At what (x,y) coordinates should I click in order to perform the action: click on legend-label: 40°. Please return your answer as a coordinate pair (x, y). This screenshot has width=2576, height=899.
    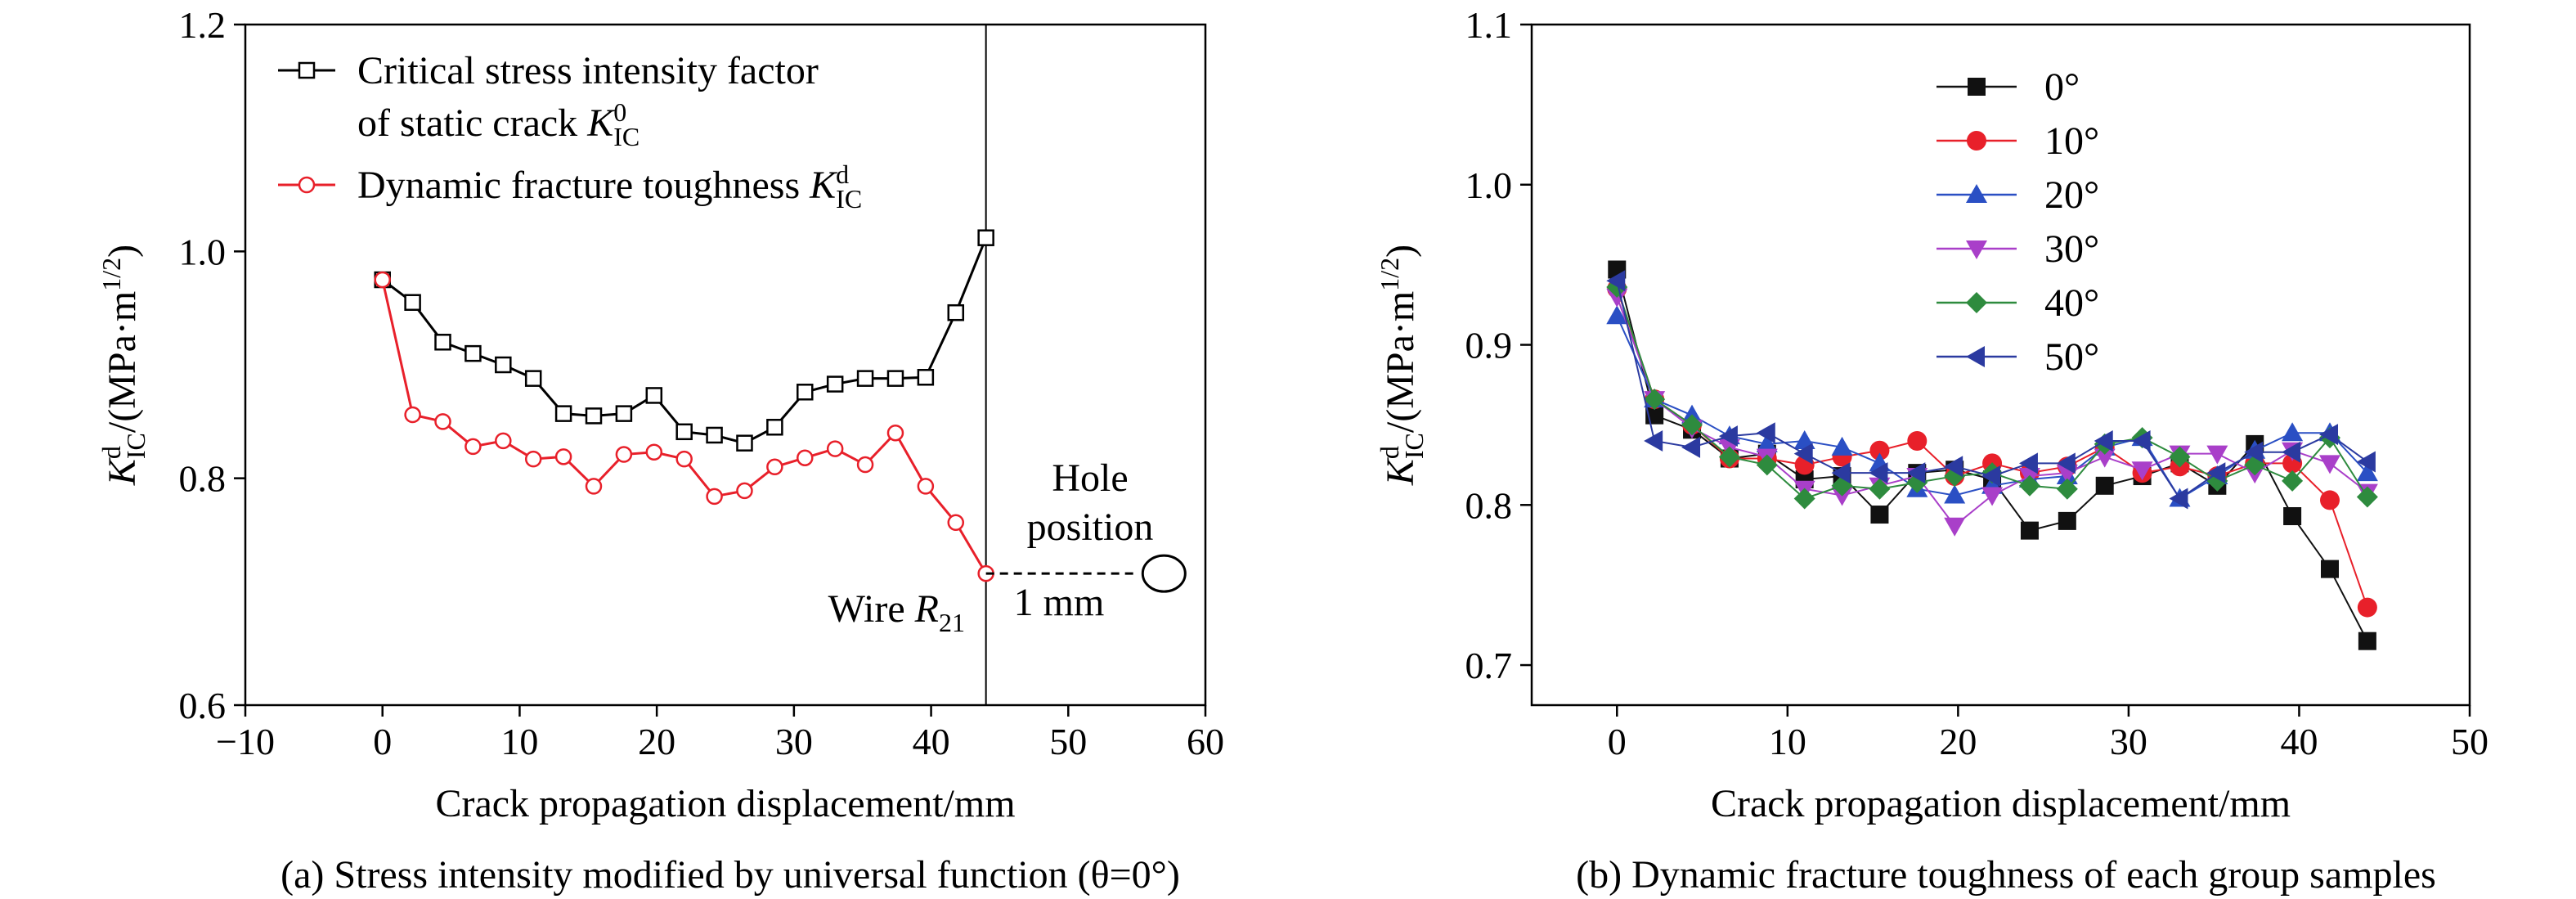
    Looking at the image, I should click on (2072, 303).